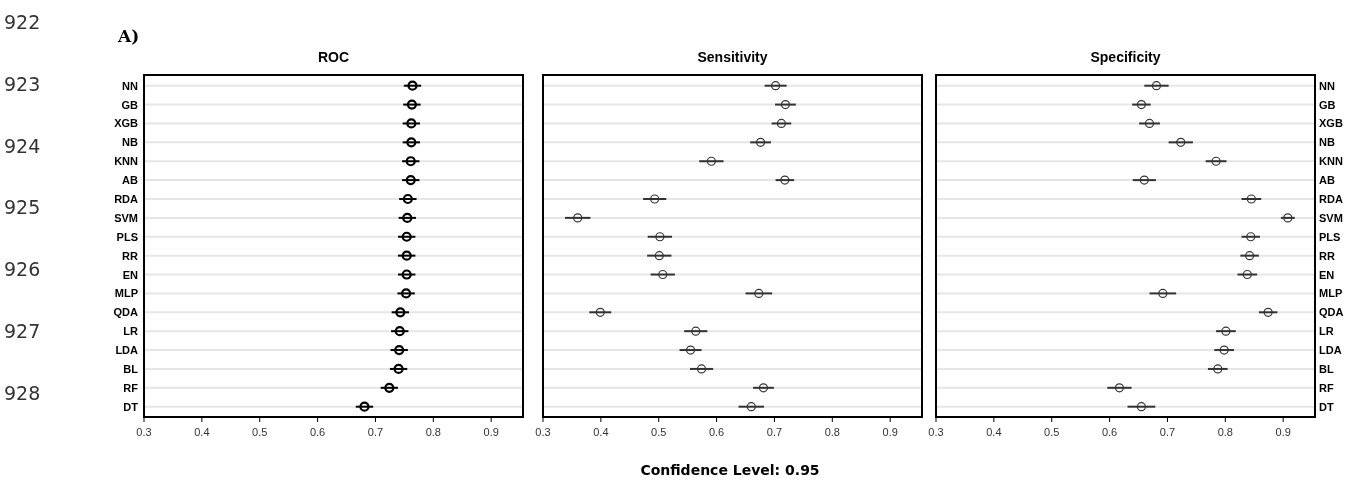  Describe the element at coordinates (127, 350) in the screenshot. I see `y-tick-label: LDA` at that location.